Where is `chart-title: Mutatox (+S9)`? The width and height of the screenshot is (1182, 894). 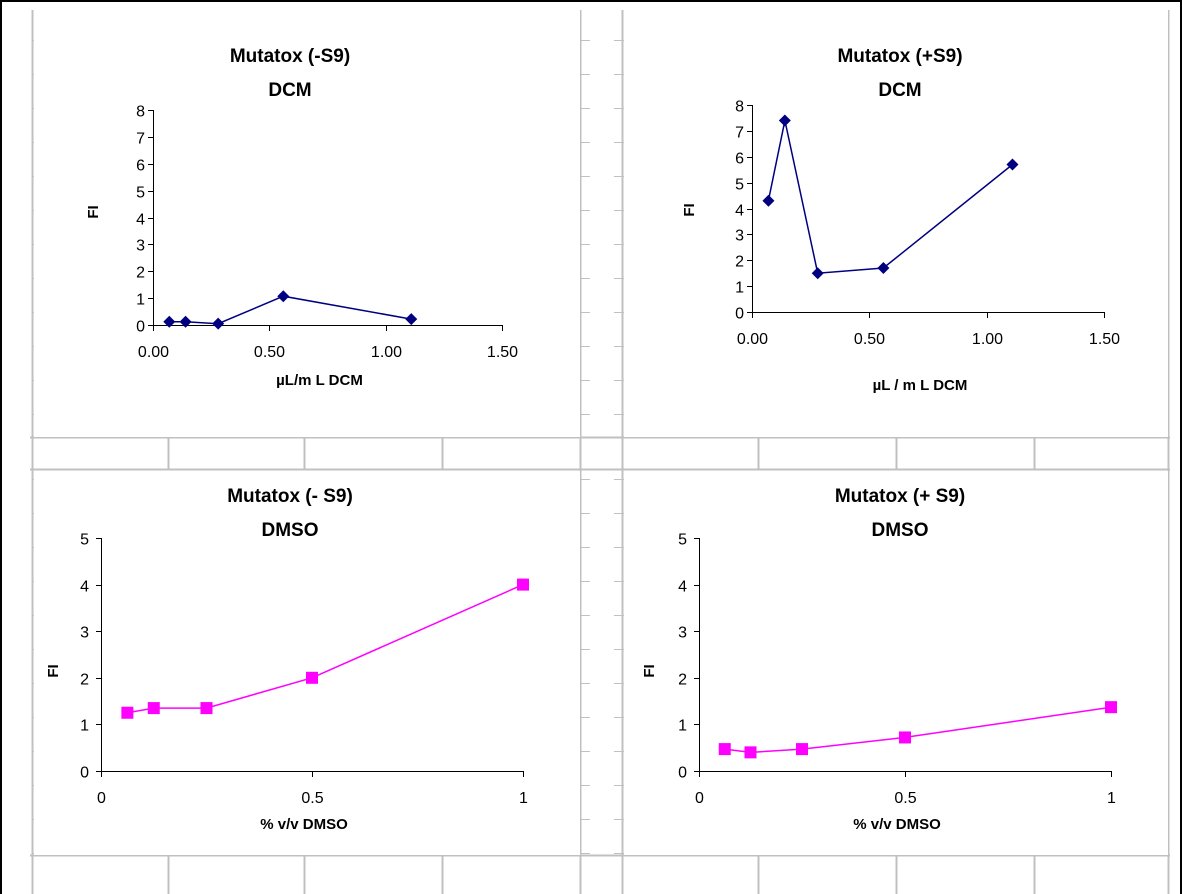 chart-title: Mutatox (+S9) is located at coordinates (899, 56).